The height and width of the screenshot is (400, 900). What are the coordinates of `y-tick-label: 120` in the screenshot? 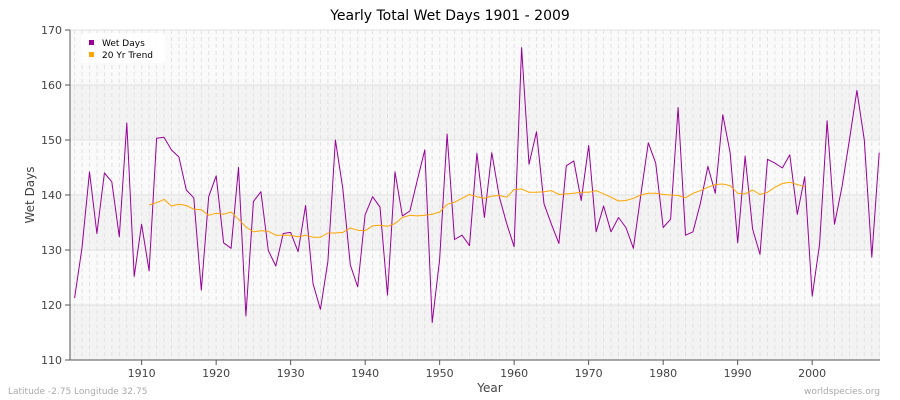 It's located at (51, 305).